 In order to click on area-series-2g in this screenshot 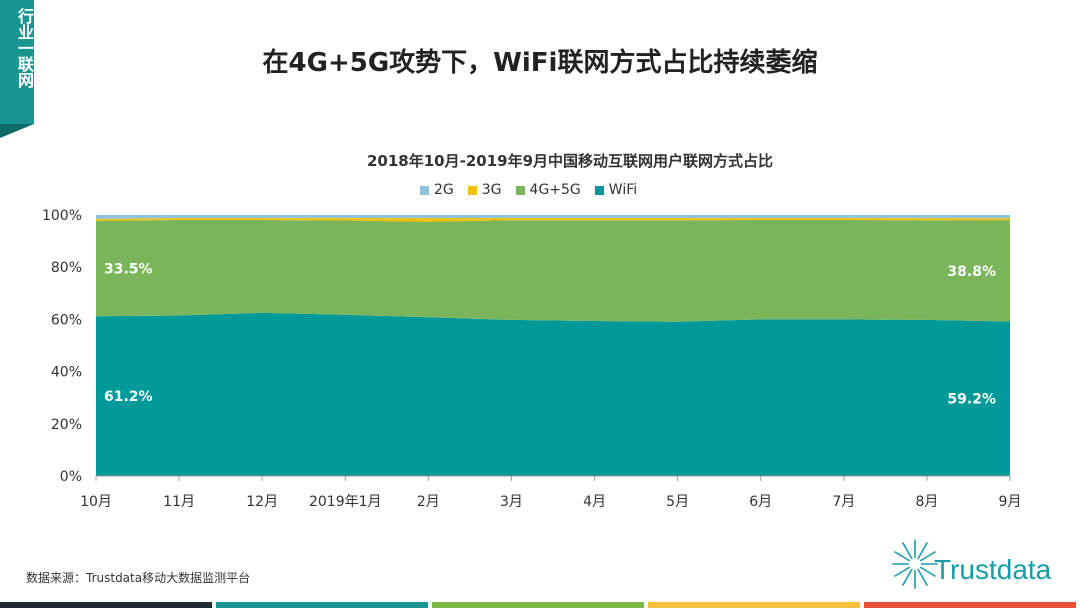, I will do `click(553, 217)`.